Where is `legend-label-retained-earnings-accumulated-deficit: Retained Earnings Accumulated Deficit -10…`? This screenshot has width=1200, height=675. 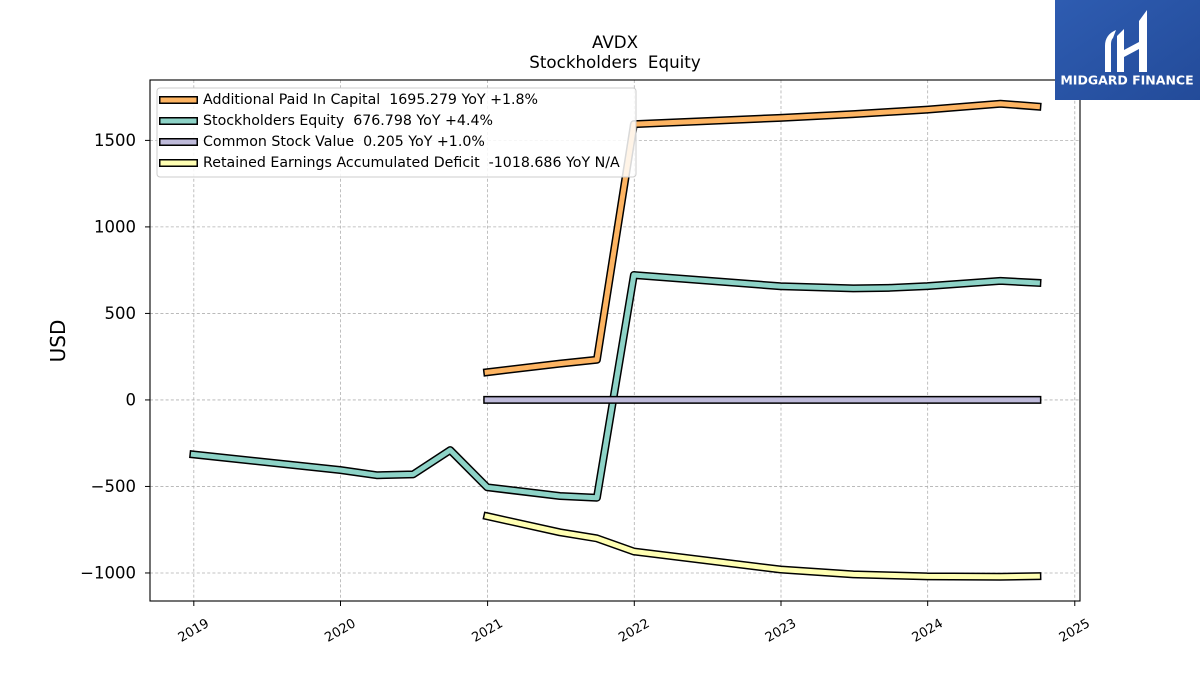
legend-label-retained-earnings-accumulated-deficit: Retained Earnings Accumulated Deficit -10… is located at coordinates (411, 163).